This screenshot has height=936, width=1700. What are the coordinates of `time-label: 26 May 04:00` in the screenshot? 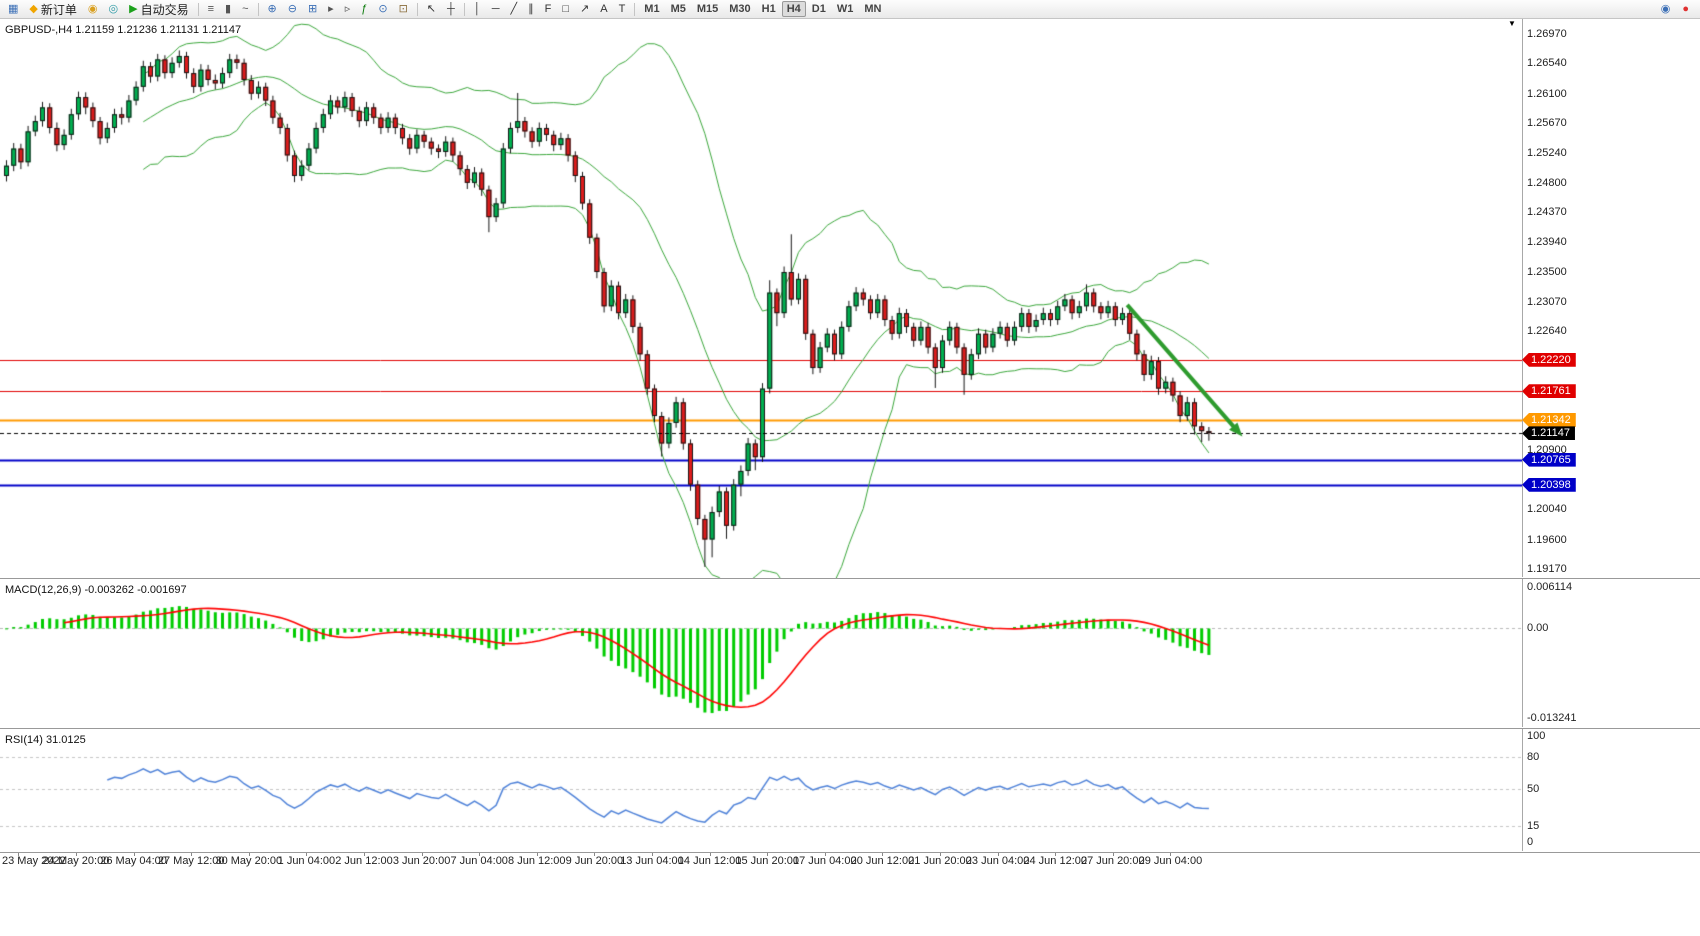 It's located at (133, 861).